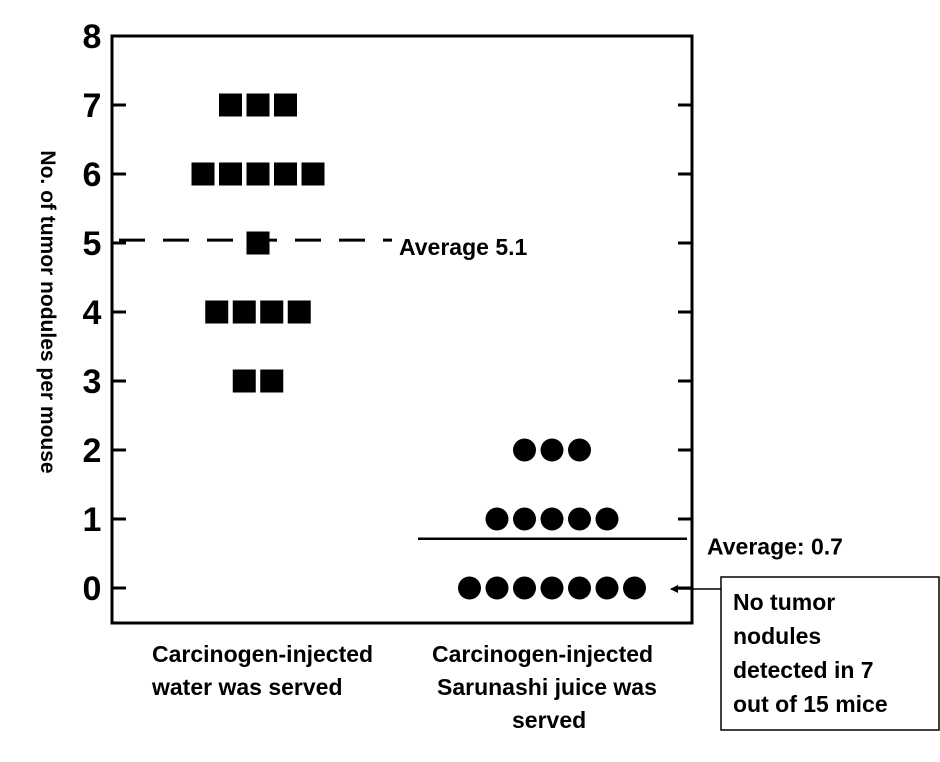 The image size is (940, 762). What do you see at coordinates (92, 175) in the screenshot?
I see `y-tick-label: 6` at bounding box center [92, 175].